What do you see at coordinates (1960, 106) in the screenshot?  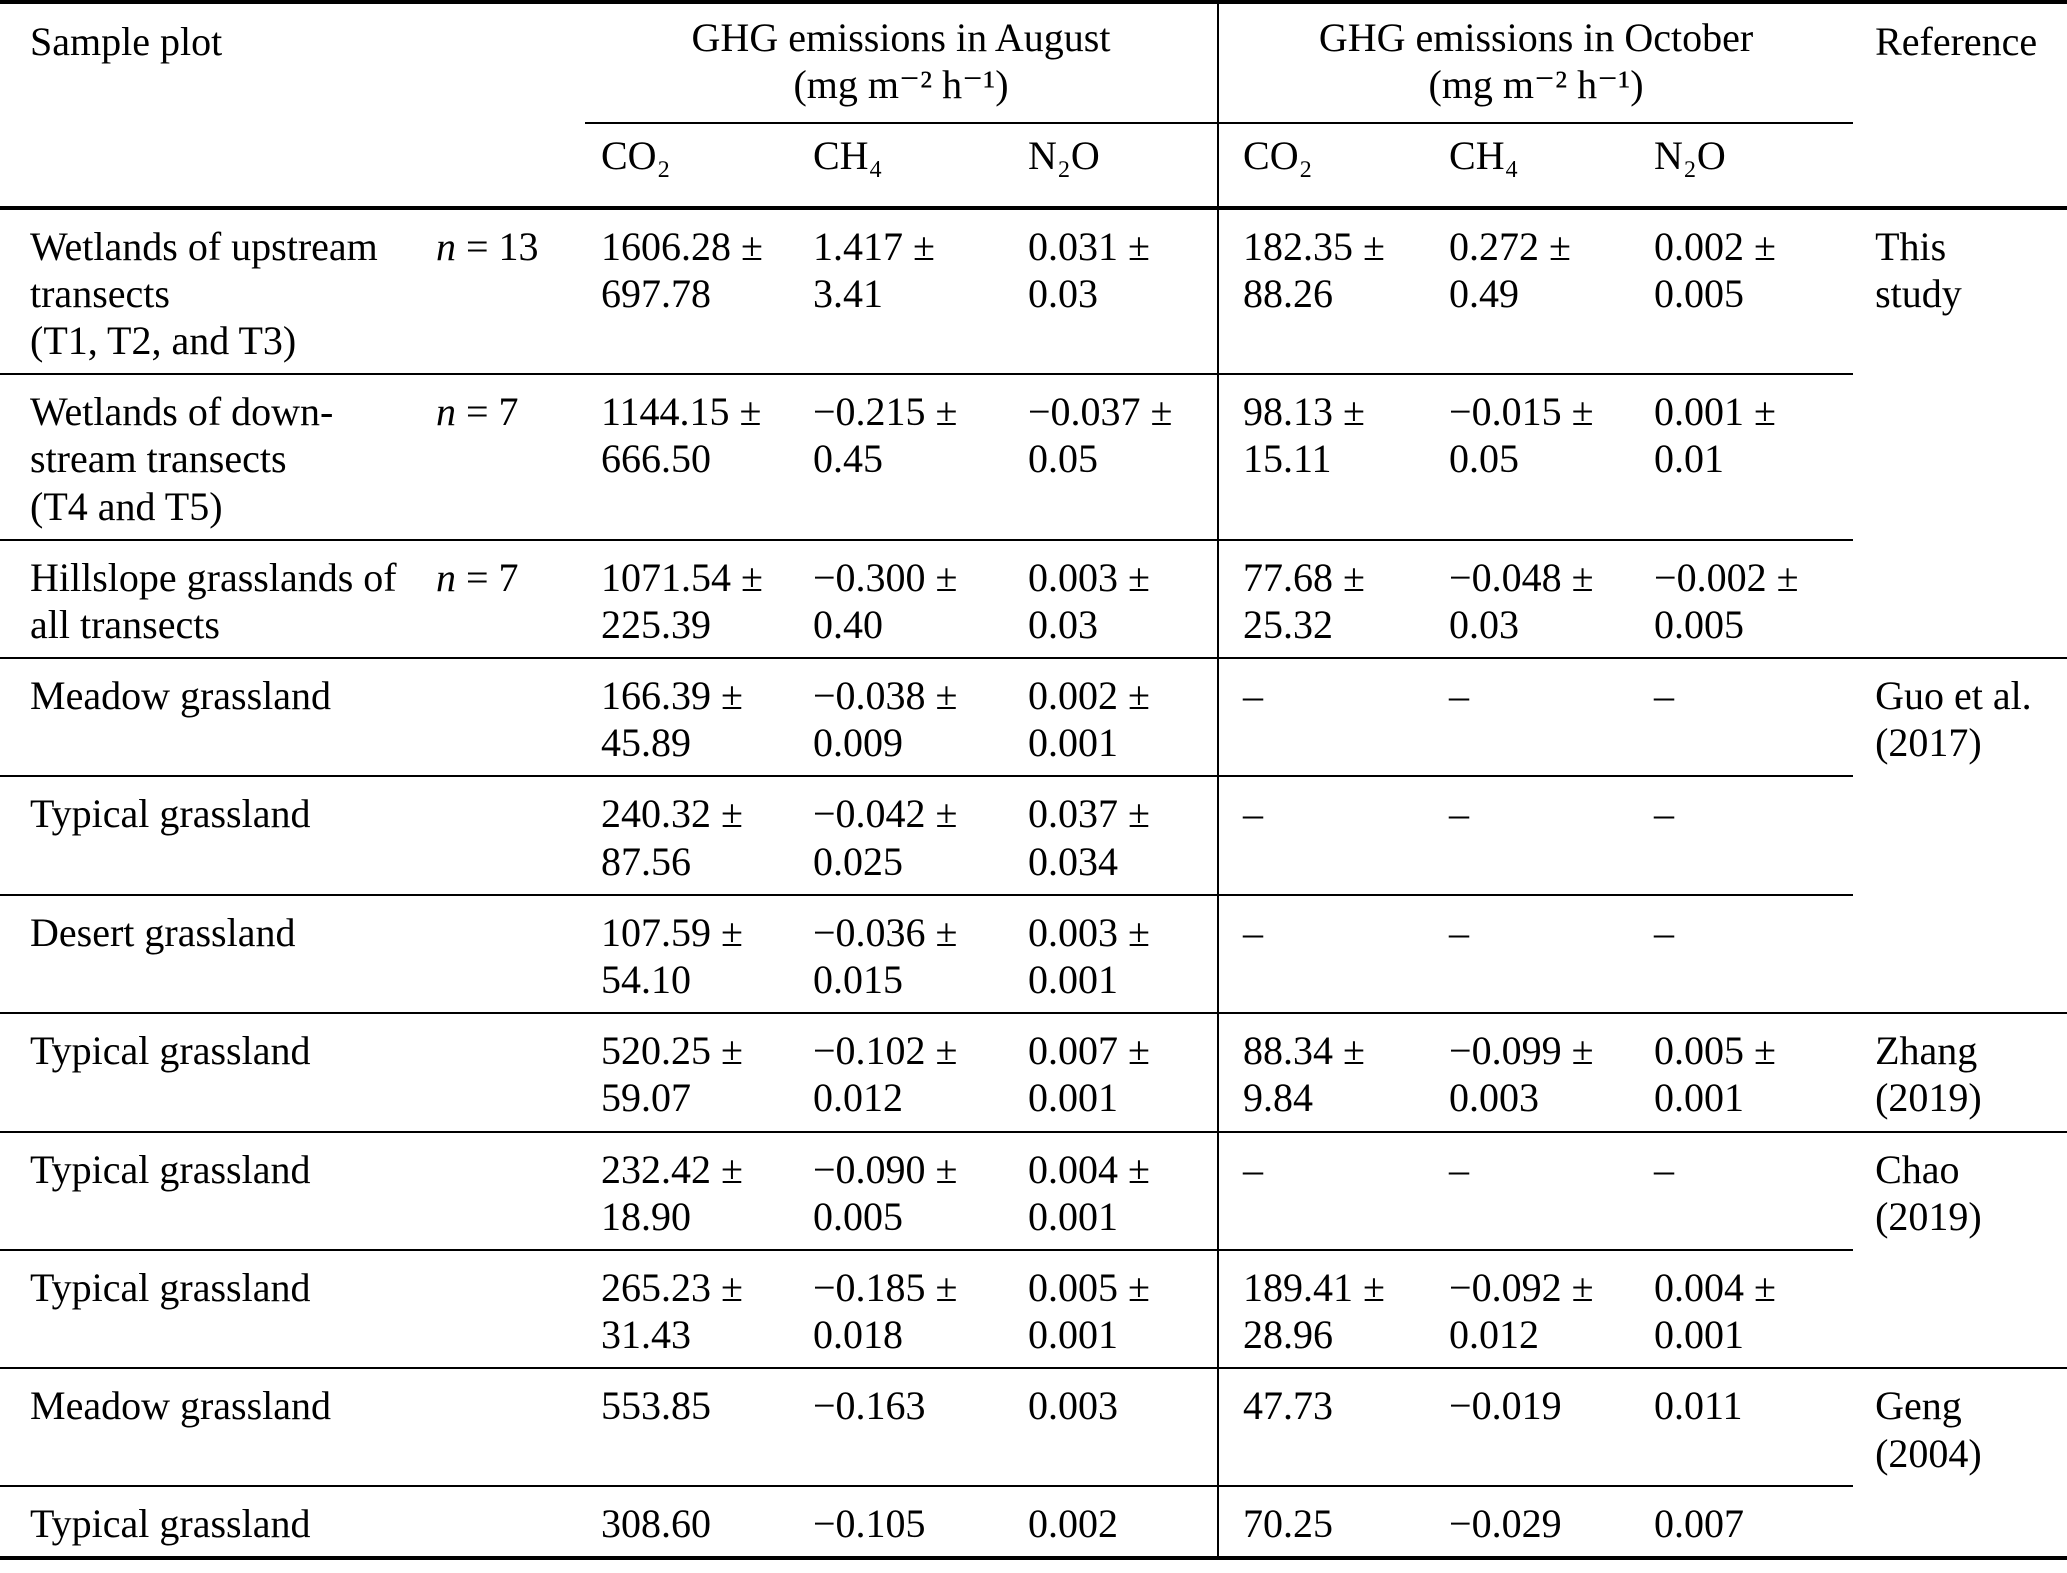 I see `reference-header: Reference` at bounding box center [1960, 106].